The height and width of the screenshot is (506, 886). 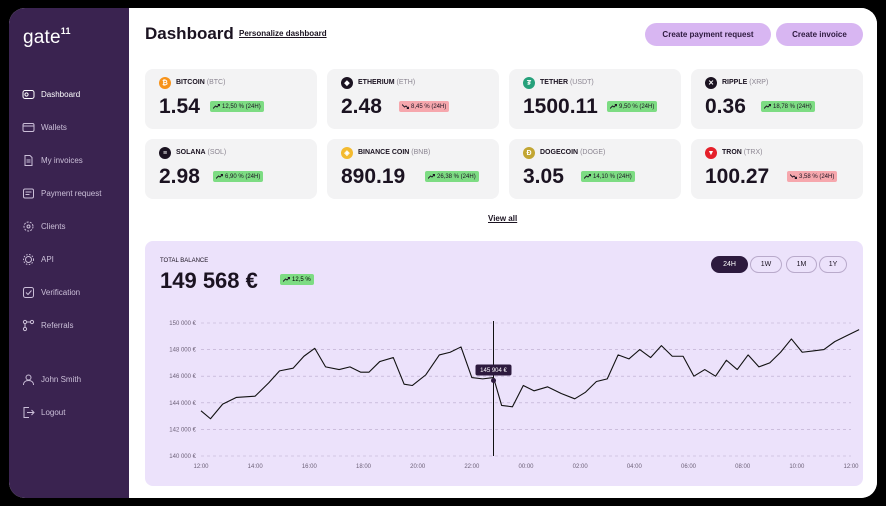 I want to click on logo: gate11, so click(x=47, y=37).